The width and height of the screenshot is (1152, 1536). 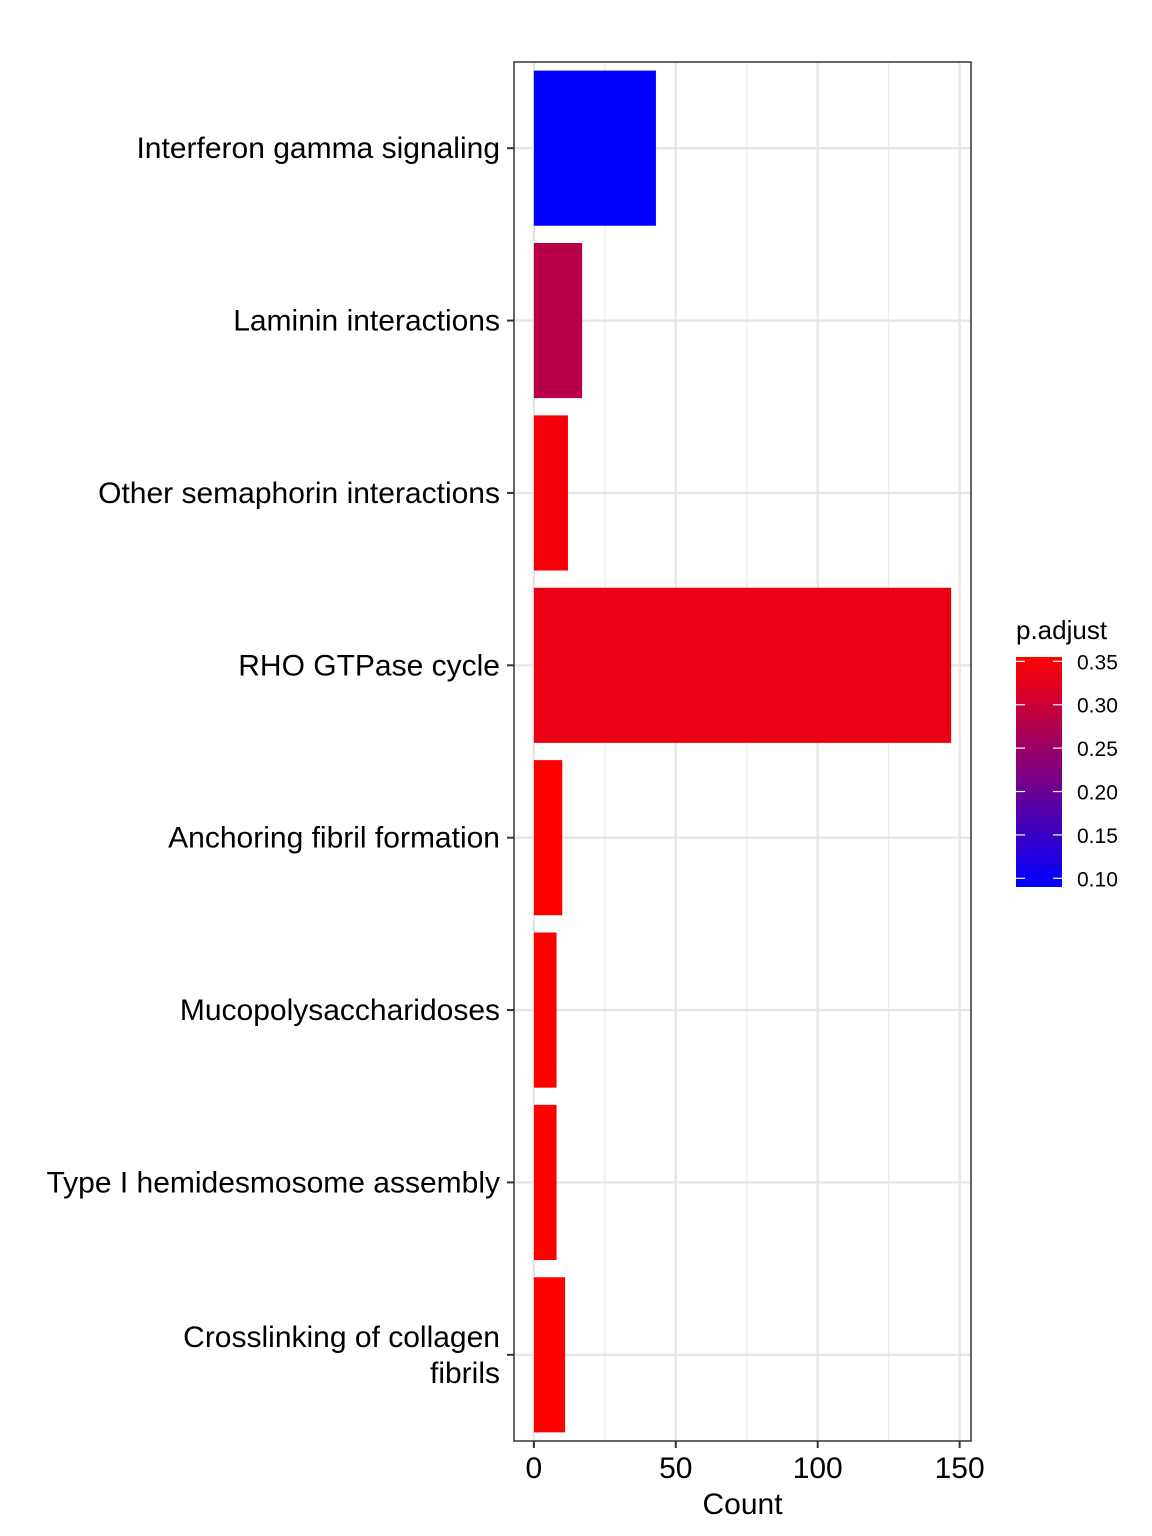 I want to click on category-label: Other semaphorin interactions, so click(x=299, y=493).